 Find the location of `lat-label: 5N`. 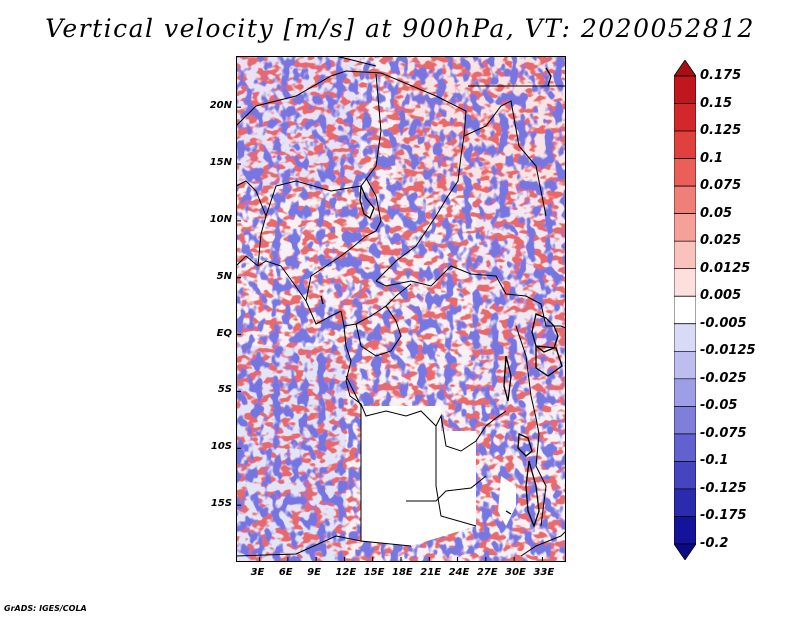

lat-label: 5N is located at coordinates (224, 276).